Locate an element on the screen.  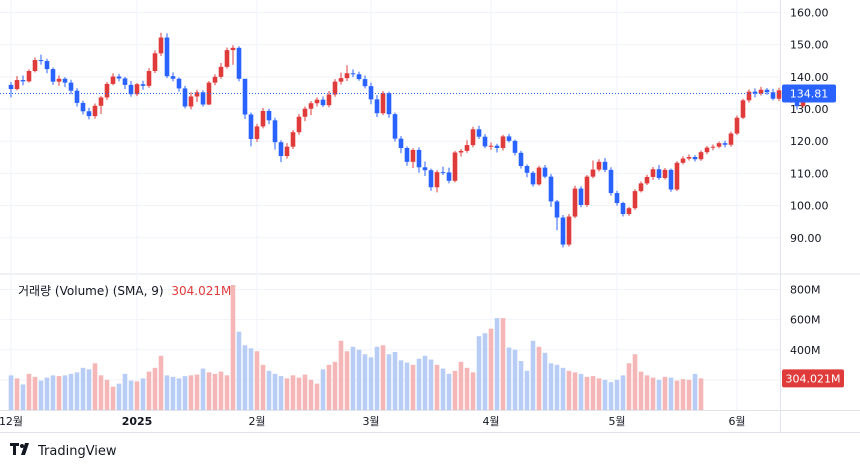
time-tick-label: 6월 is located at coordinates (736, 421).